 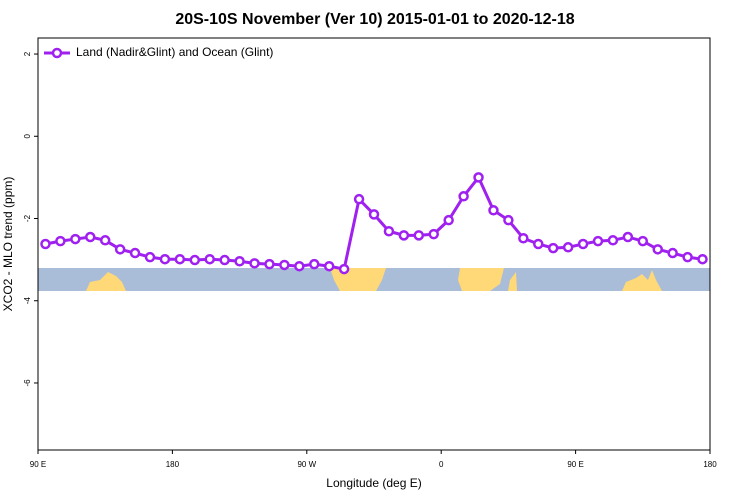 I want to click on y-tick-label: -6, so click(x=27, y=383).